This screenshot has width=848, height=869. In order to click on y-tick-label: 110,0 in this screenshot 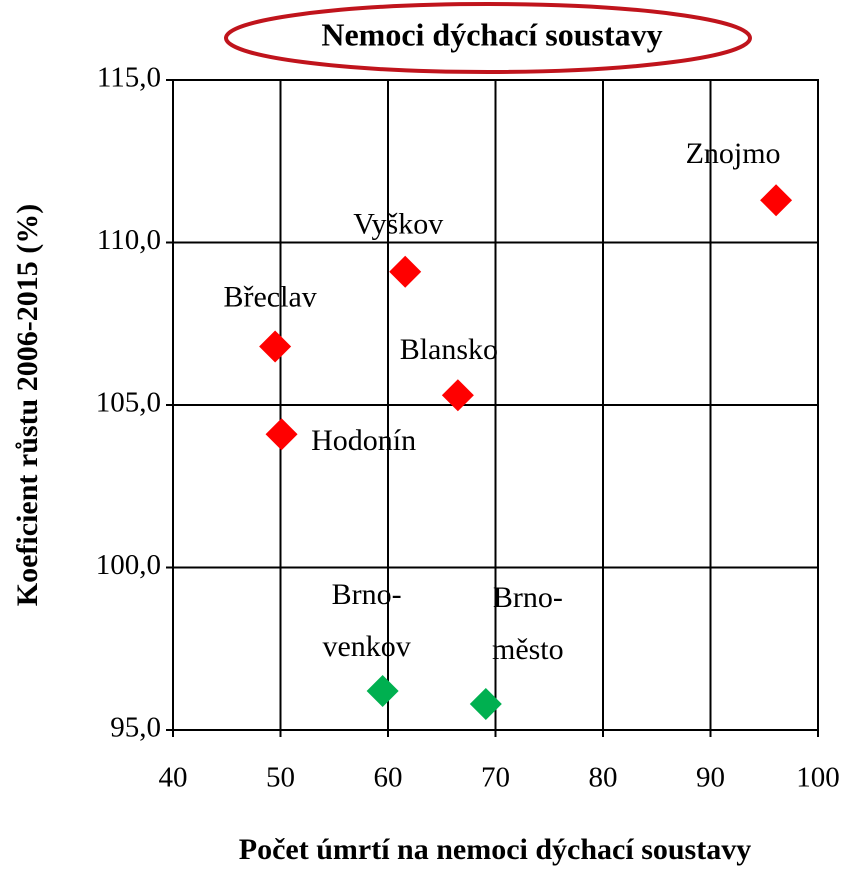, I will do `click(129, 240)`.